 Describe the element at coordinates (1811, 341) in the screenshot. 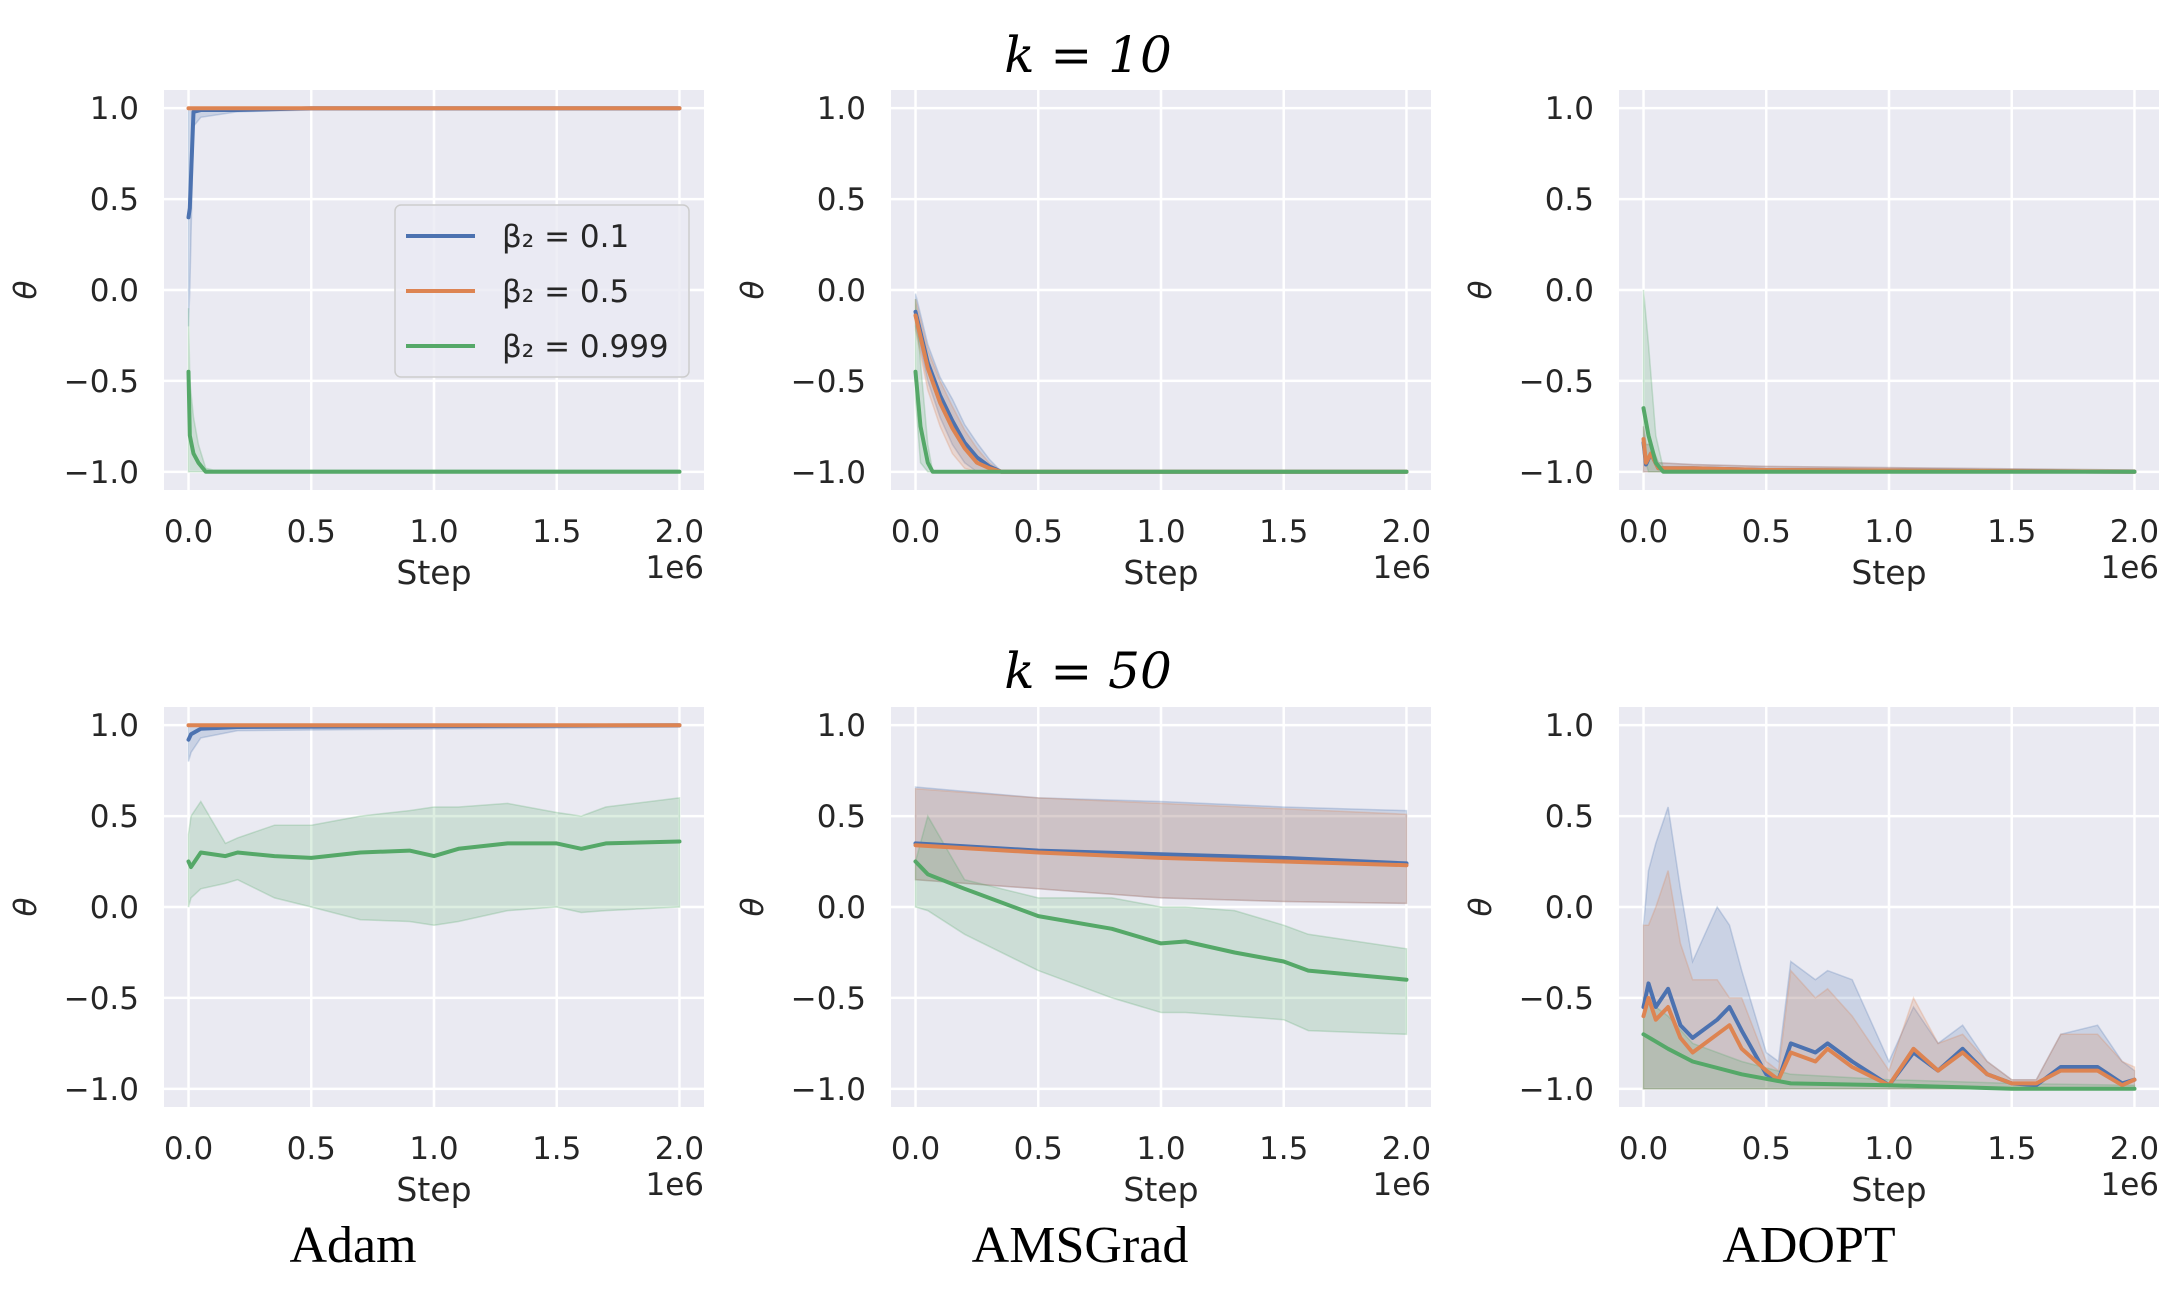

I see `panel-adopt-row1: 0.0 0.5 1.0 1.5 2.0 1.0 0.5 0.0 −0.5 −1.0 Step 1e6 θ` at that location.